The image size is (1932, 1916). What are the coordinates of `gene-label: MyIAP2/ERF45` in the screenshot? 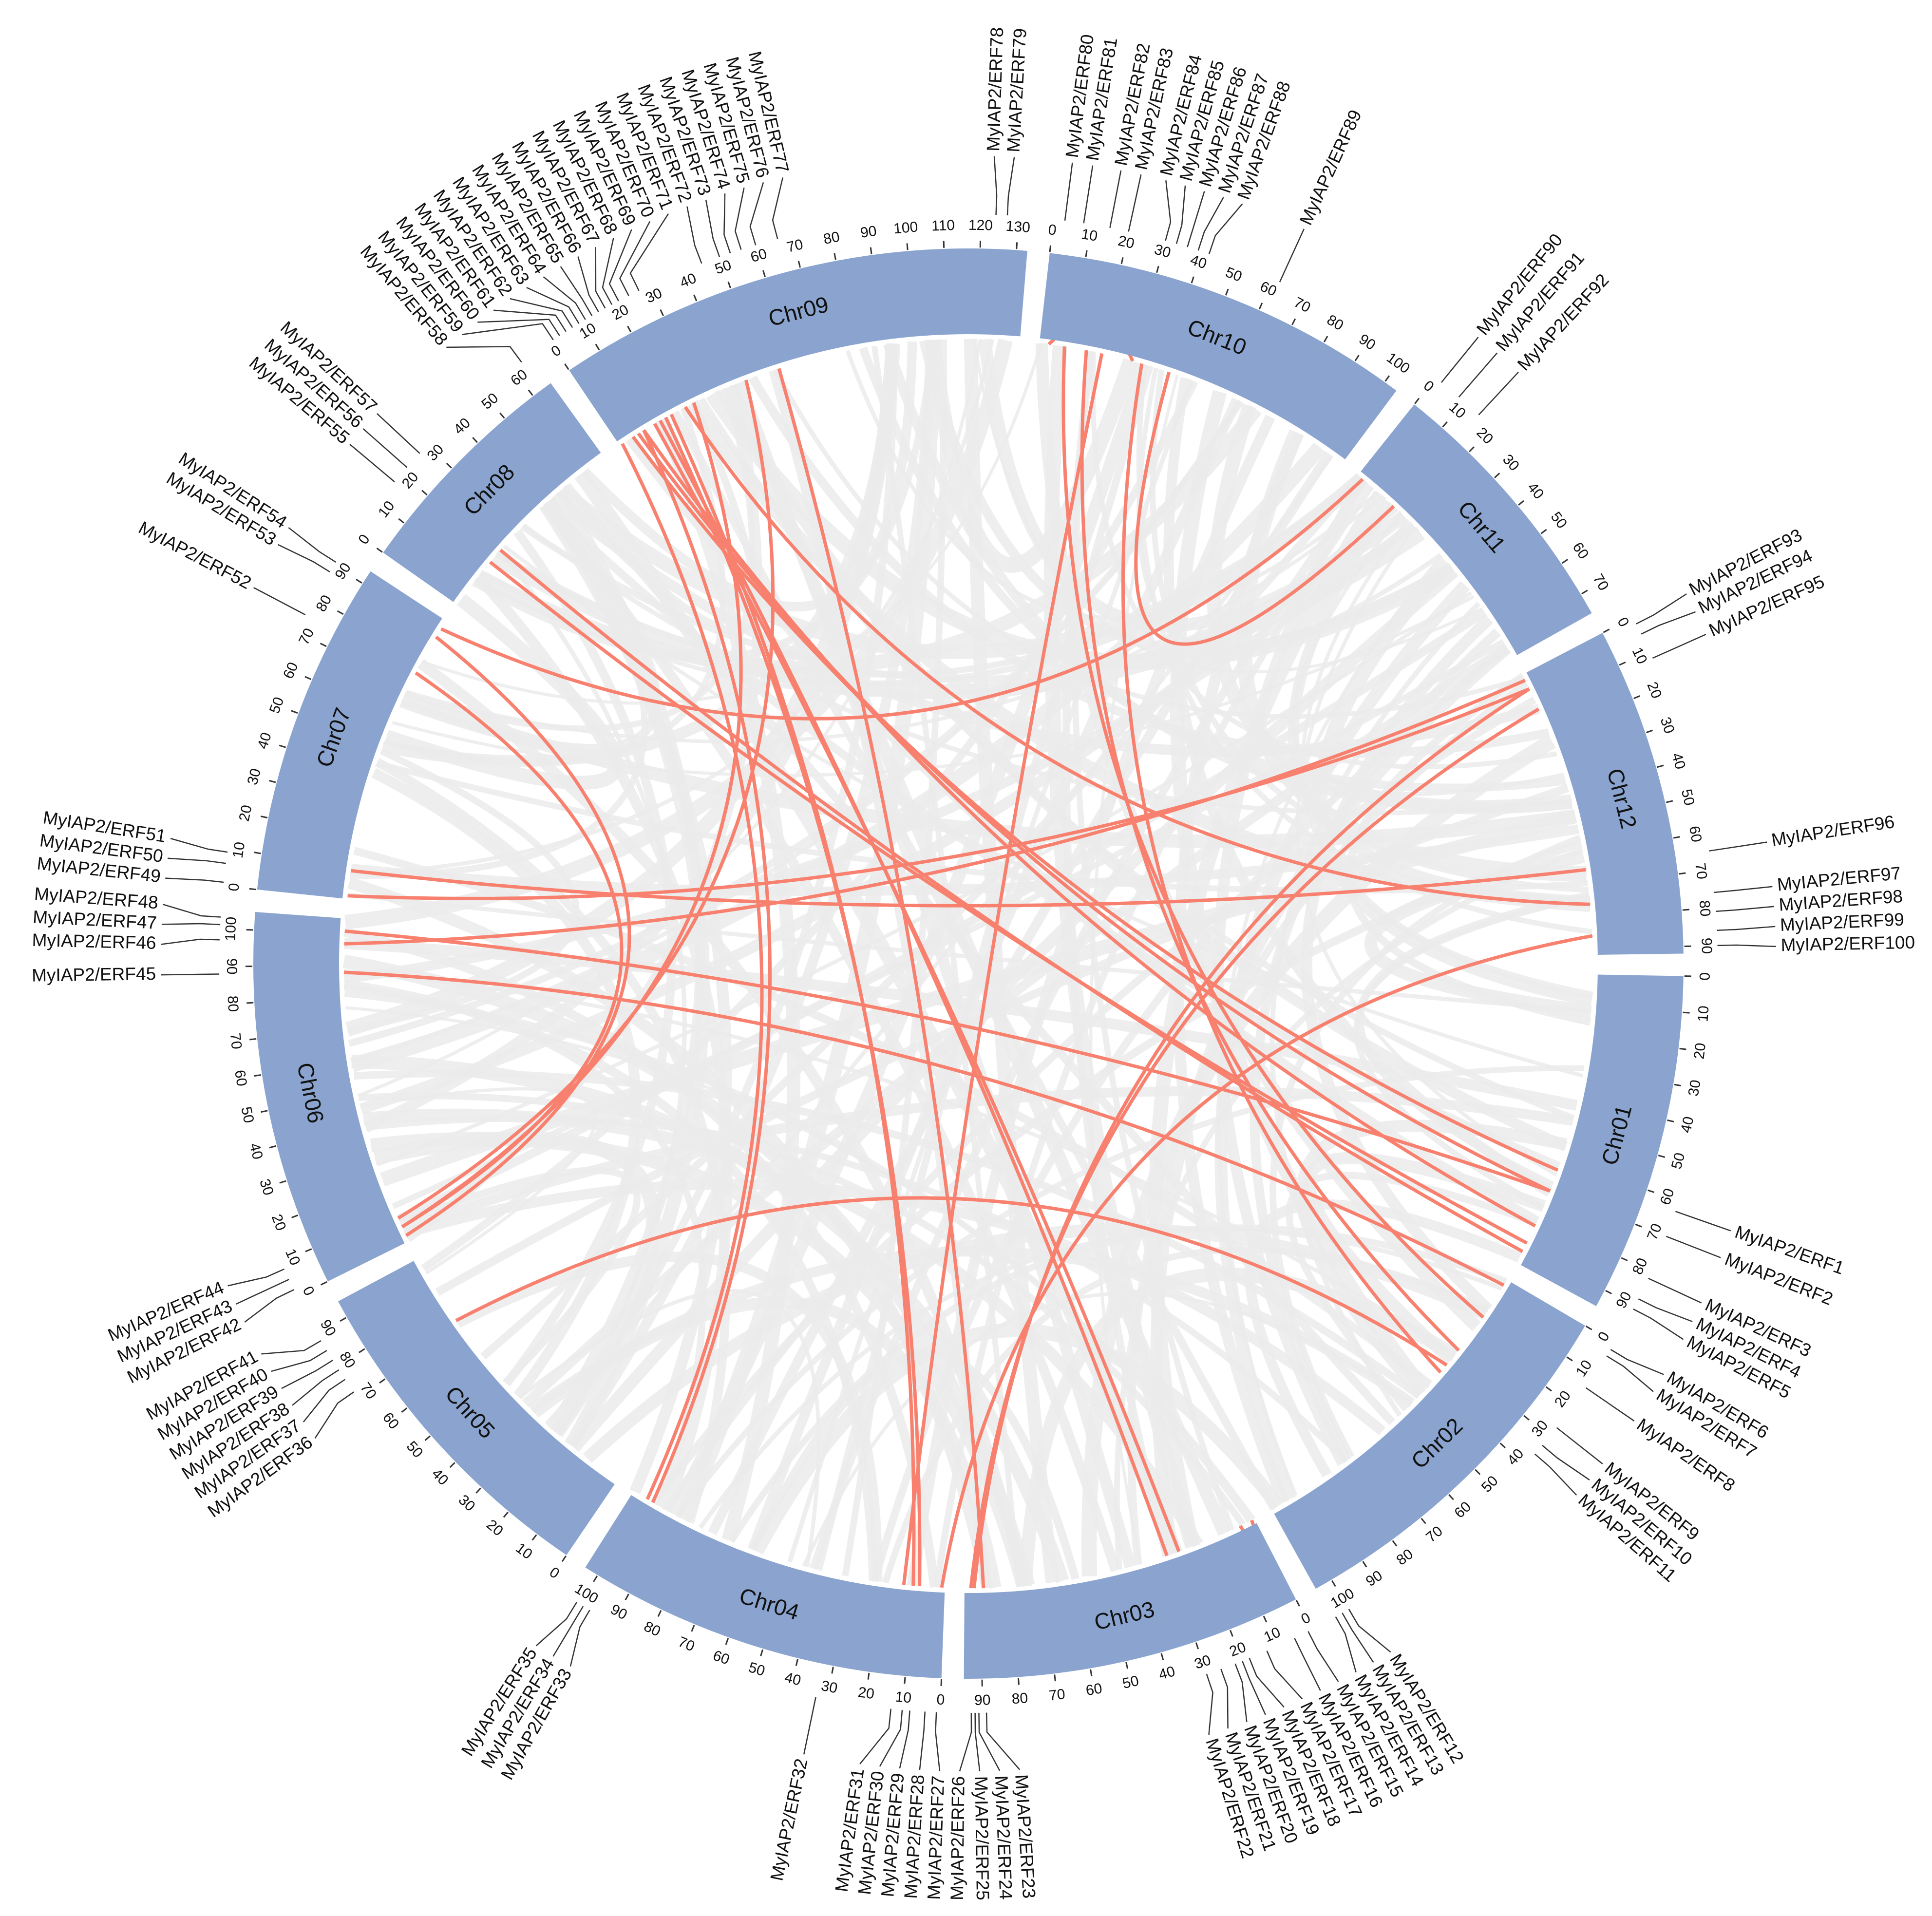 It's located at (94, 975).